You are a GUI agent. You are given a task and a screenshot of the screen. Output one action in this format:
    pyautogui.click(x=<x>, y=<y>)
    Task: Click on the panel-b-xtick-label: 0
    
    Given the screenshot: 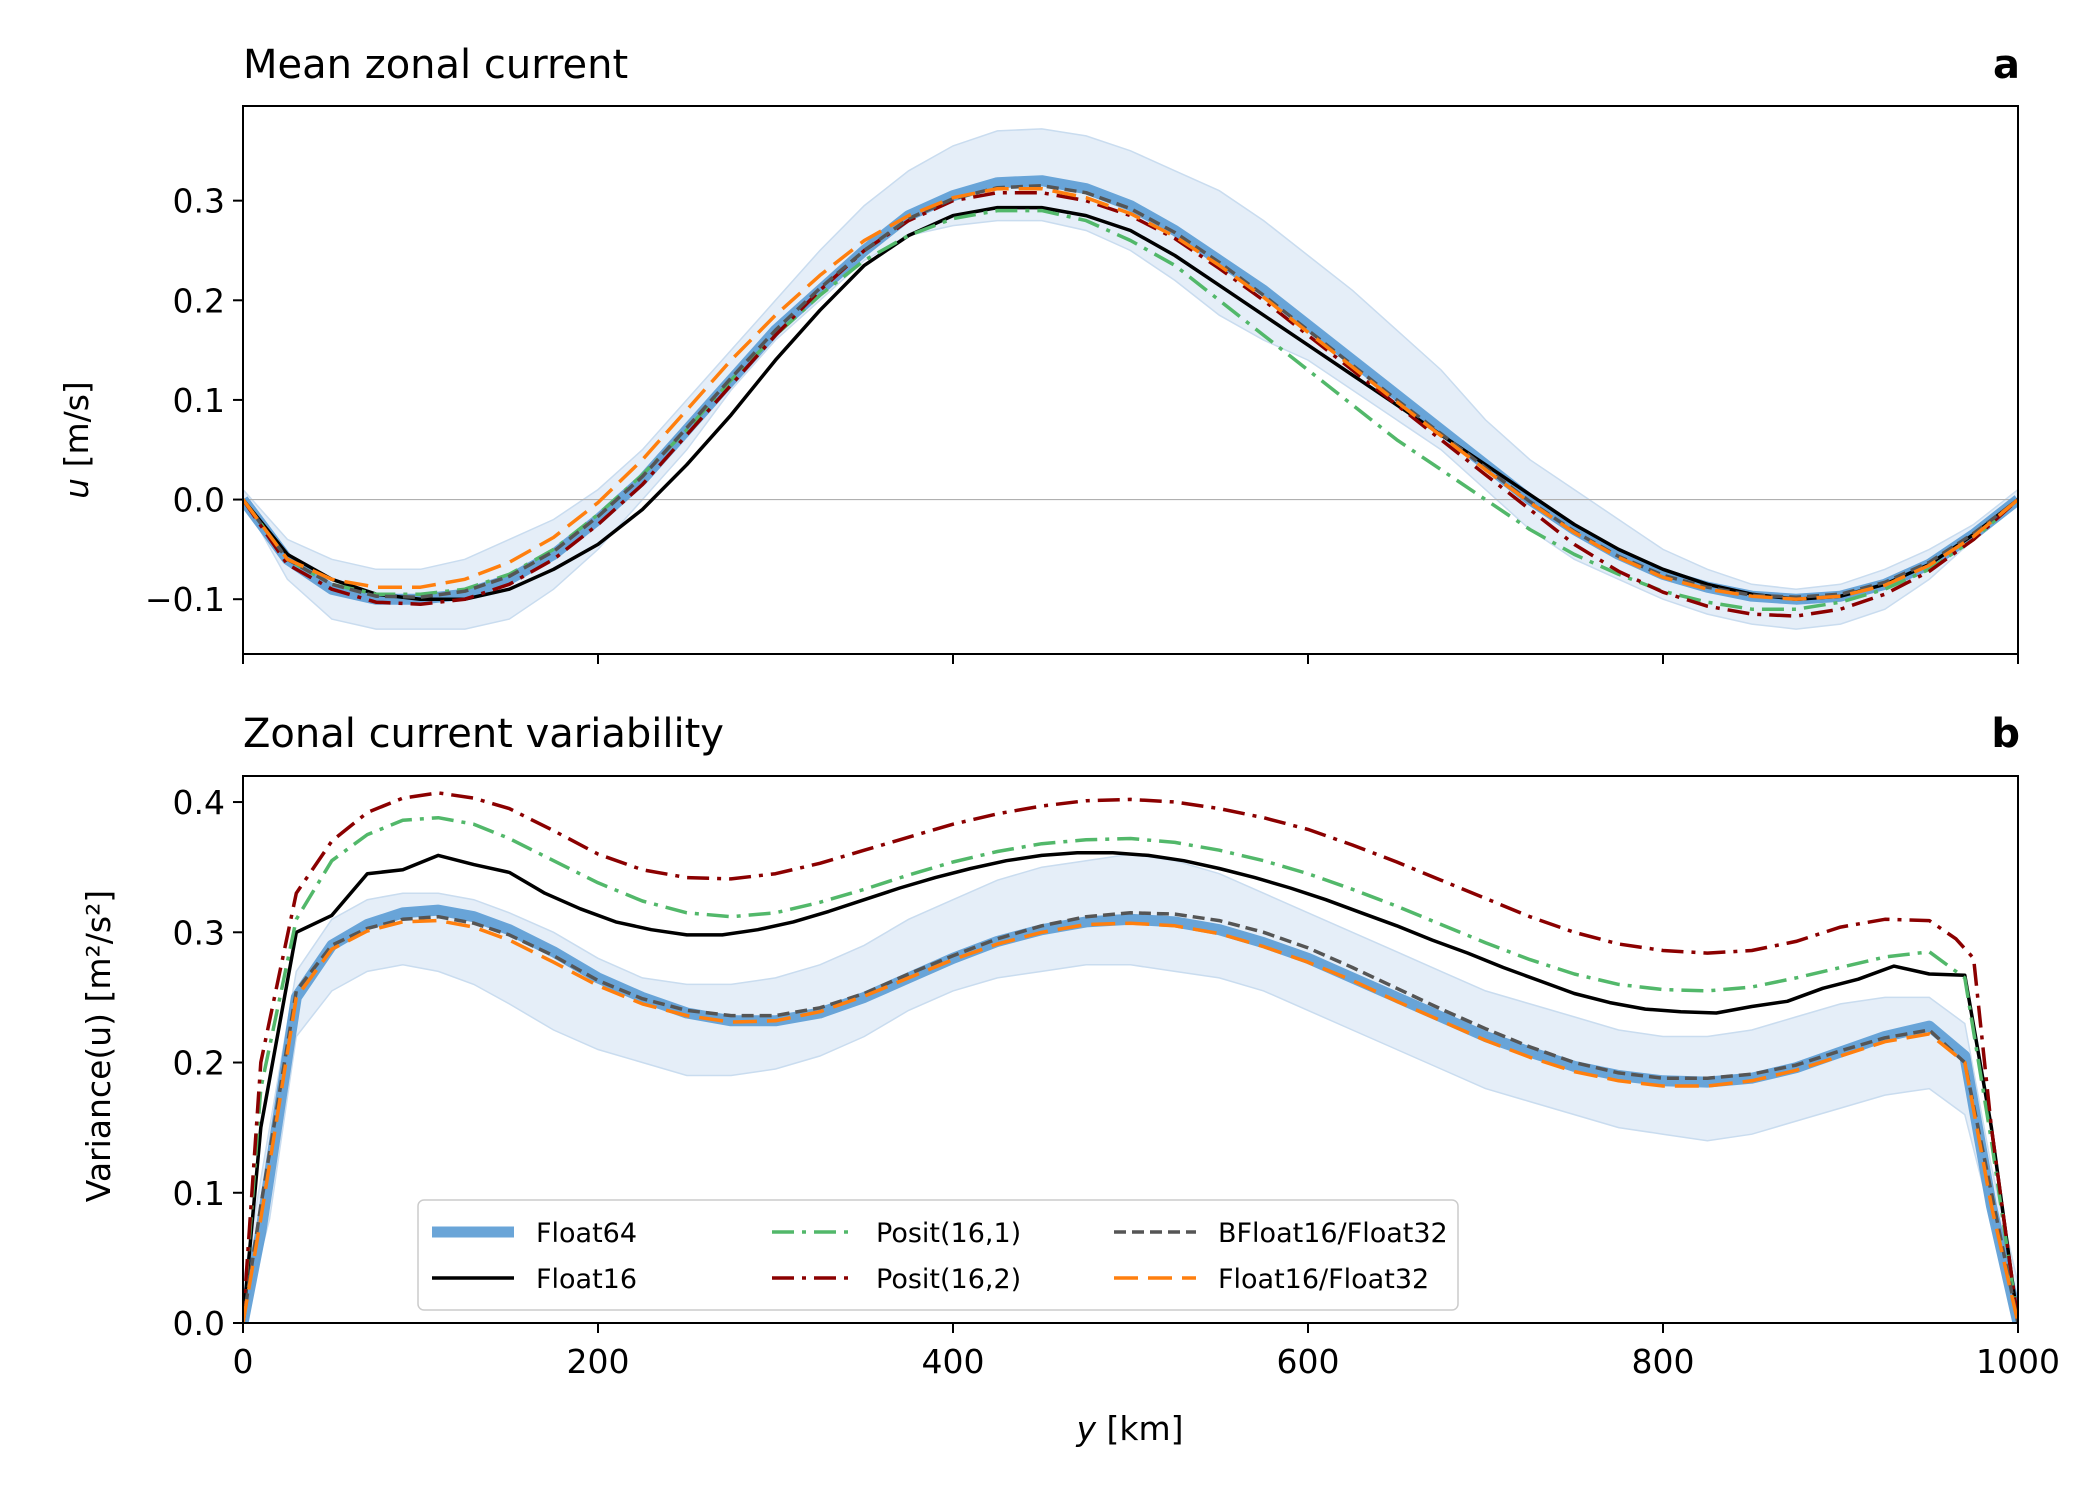 What is the action you would take?
    pyautogui.click(x=243, y=1361)
    